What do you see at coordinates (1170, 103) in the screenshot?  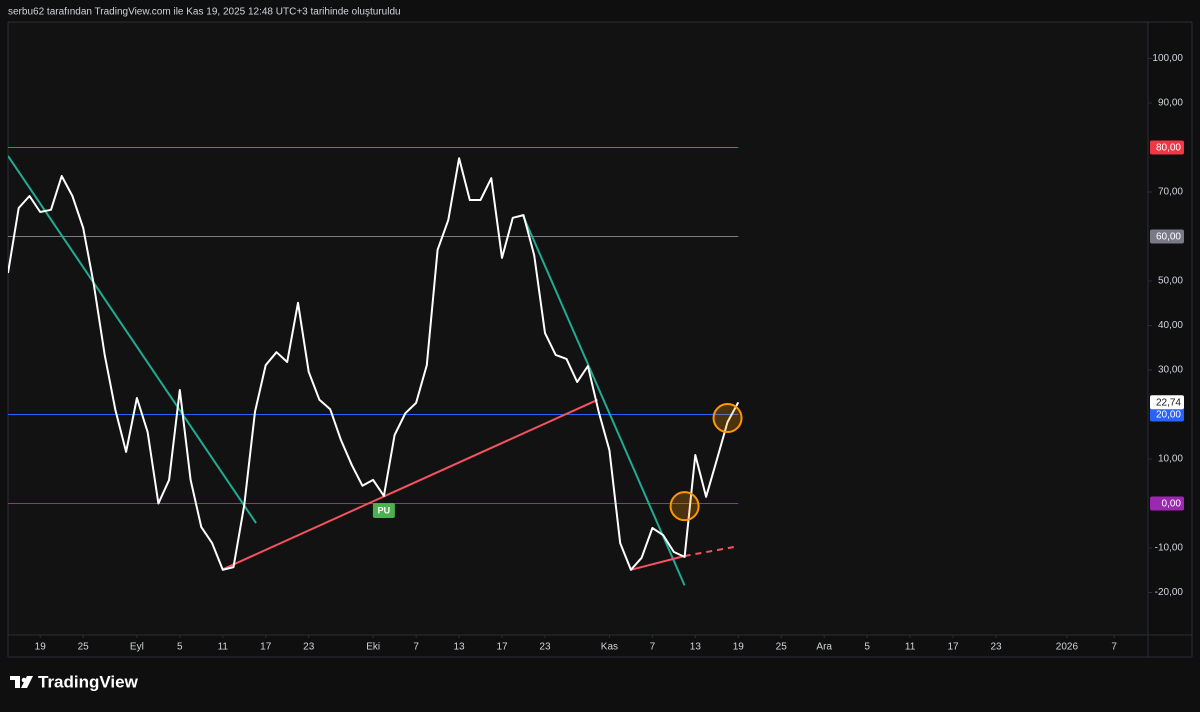 I see `y-tick-label: 90,00` at bounding box center [1170, 103].